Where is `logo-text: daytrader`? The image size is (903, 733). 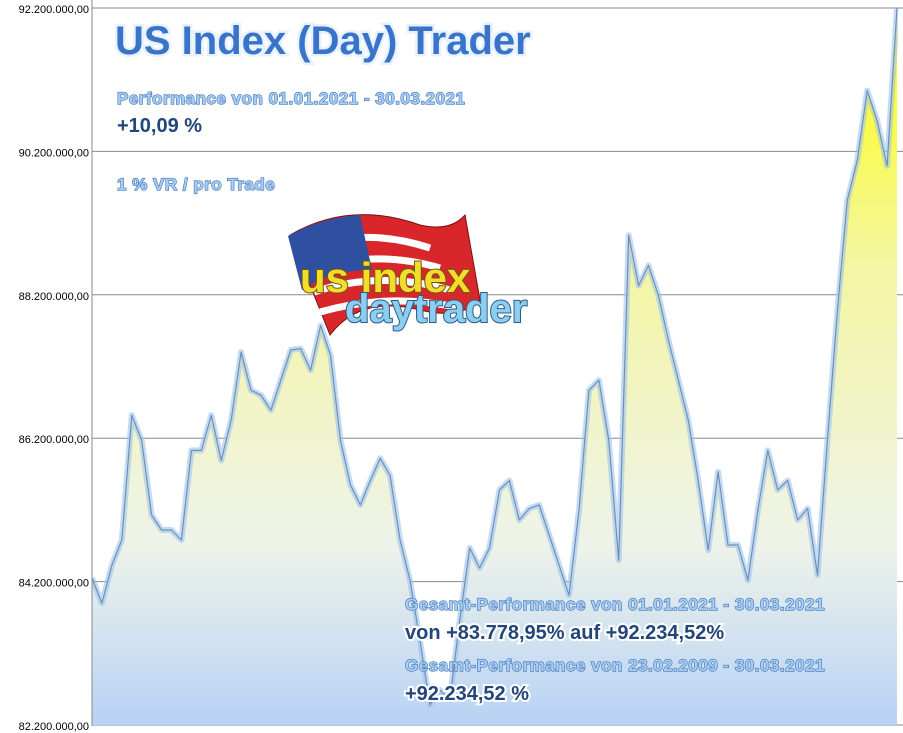
logo-text: daytrader is located at coordinates (436, 309).